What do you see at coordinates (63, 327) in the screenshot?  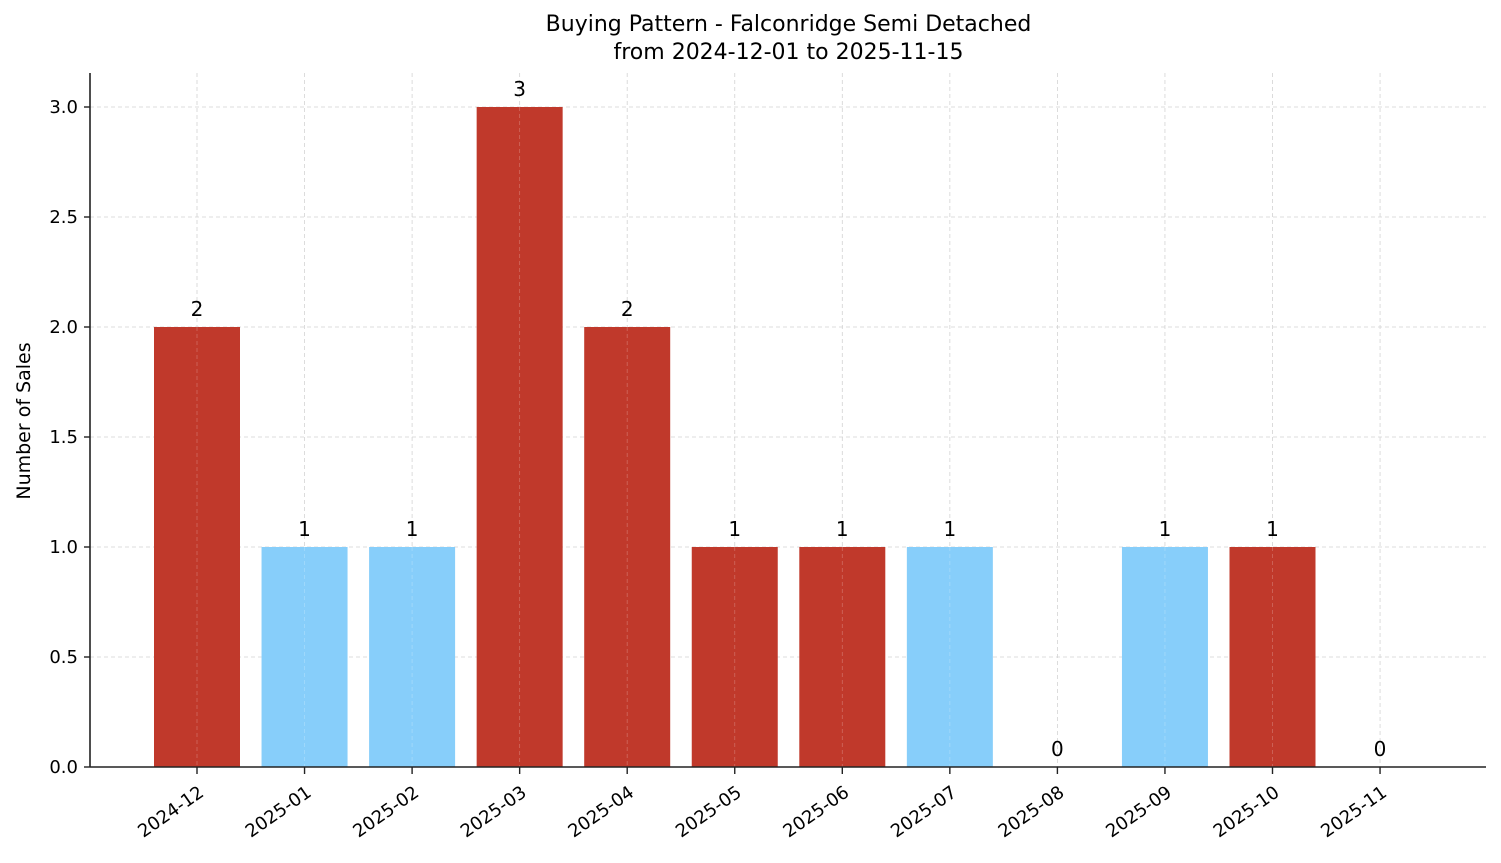 I see `y-tick-label: 2.0` at bounding box center [63, 327].